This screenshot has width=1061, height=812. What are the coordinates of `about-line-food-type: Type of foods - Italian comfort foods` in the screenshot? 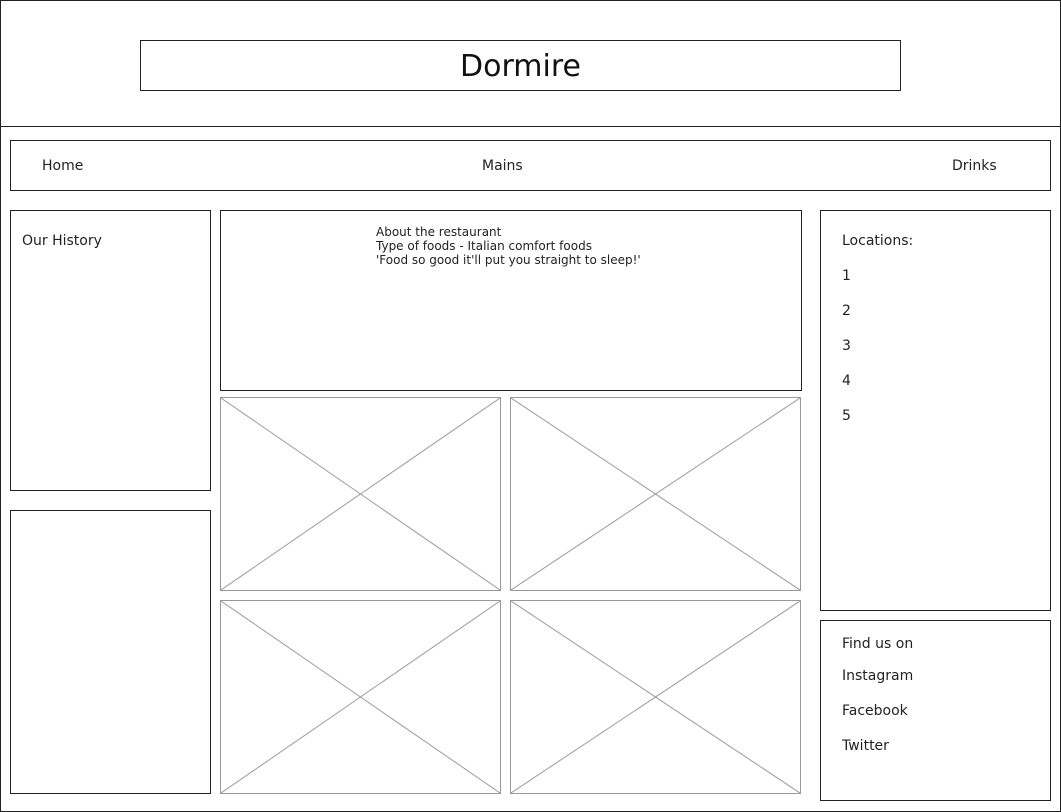 It's located at (484, 246).